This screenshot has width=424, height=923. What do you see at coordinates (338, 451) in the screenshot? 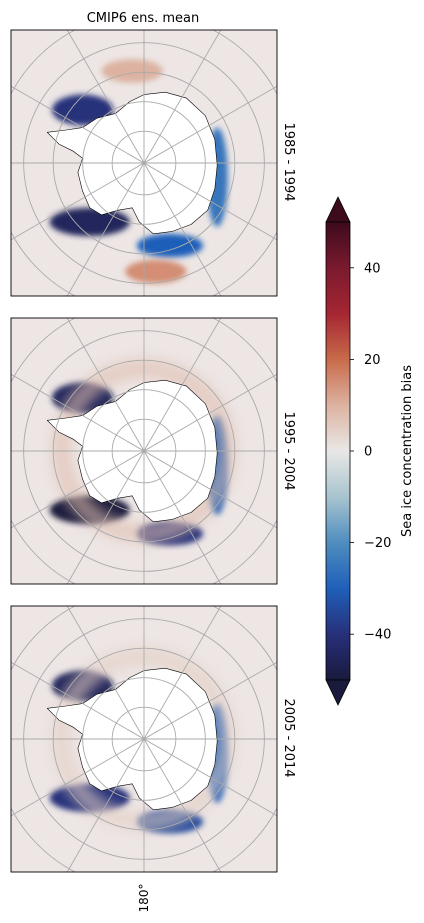
I see `colorbar-gradient` at bounding box center [338, 451].